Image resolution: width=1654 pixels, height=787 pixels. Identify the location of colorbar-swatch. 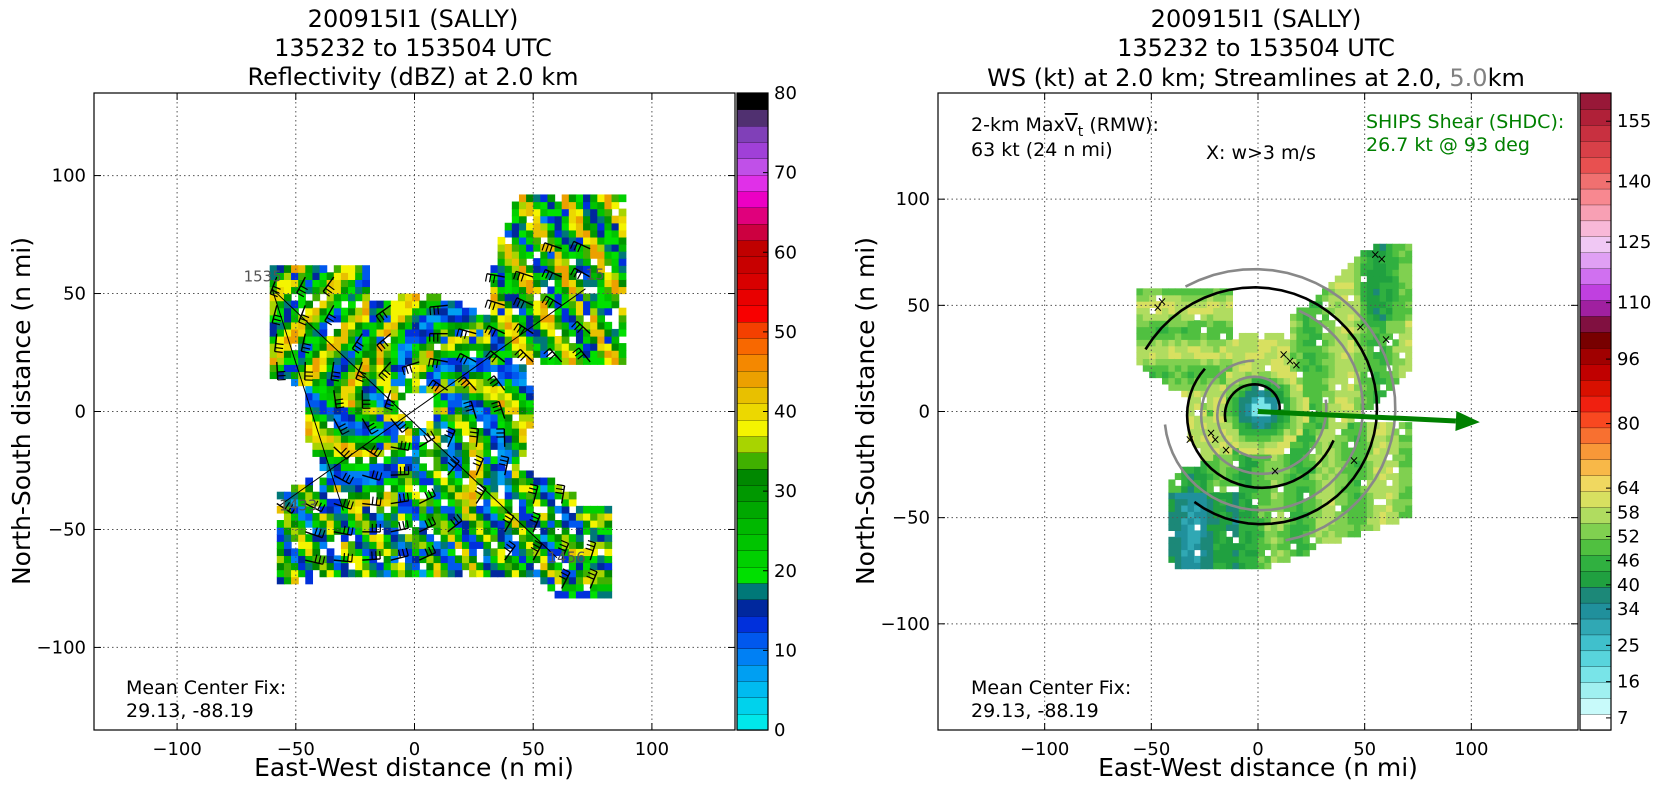
(1595, 228).